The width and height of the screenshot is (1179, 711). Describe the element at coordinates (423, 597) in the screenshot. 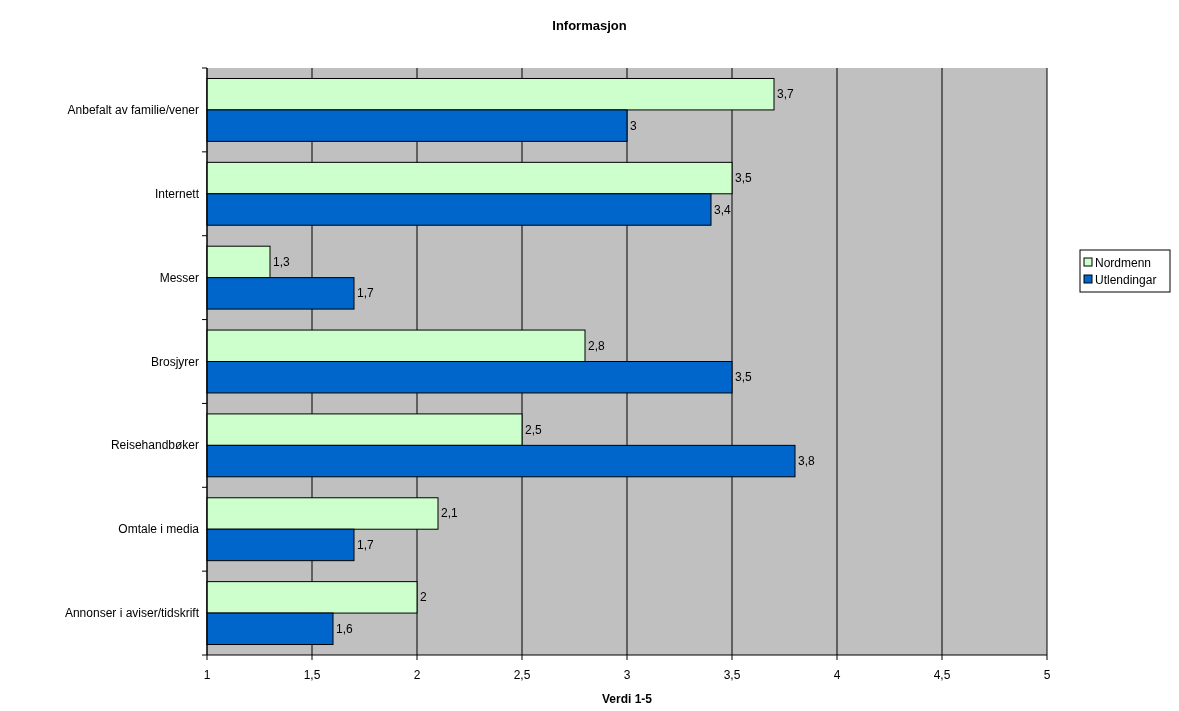

I see `data-label: 2` at that location.